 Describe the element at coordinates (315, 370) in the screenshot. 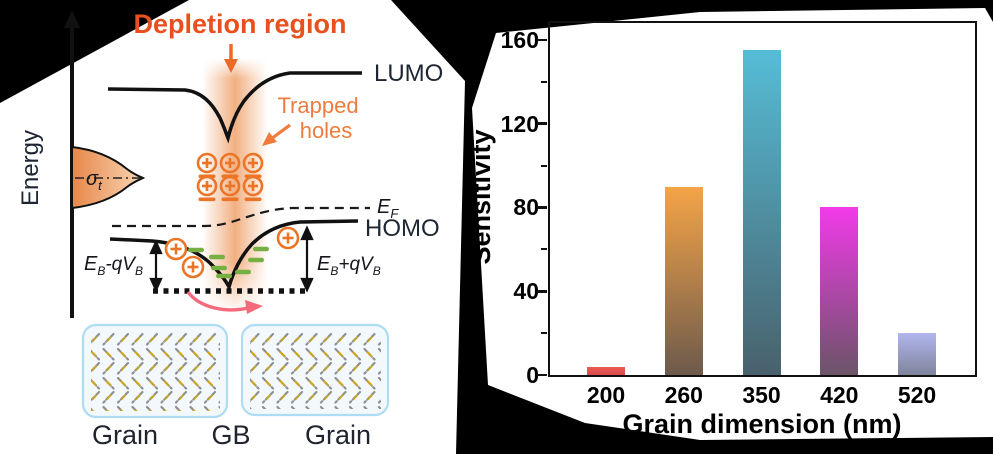

I see `molecule-pattern-right` at that location.